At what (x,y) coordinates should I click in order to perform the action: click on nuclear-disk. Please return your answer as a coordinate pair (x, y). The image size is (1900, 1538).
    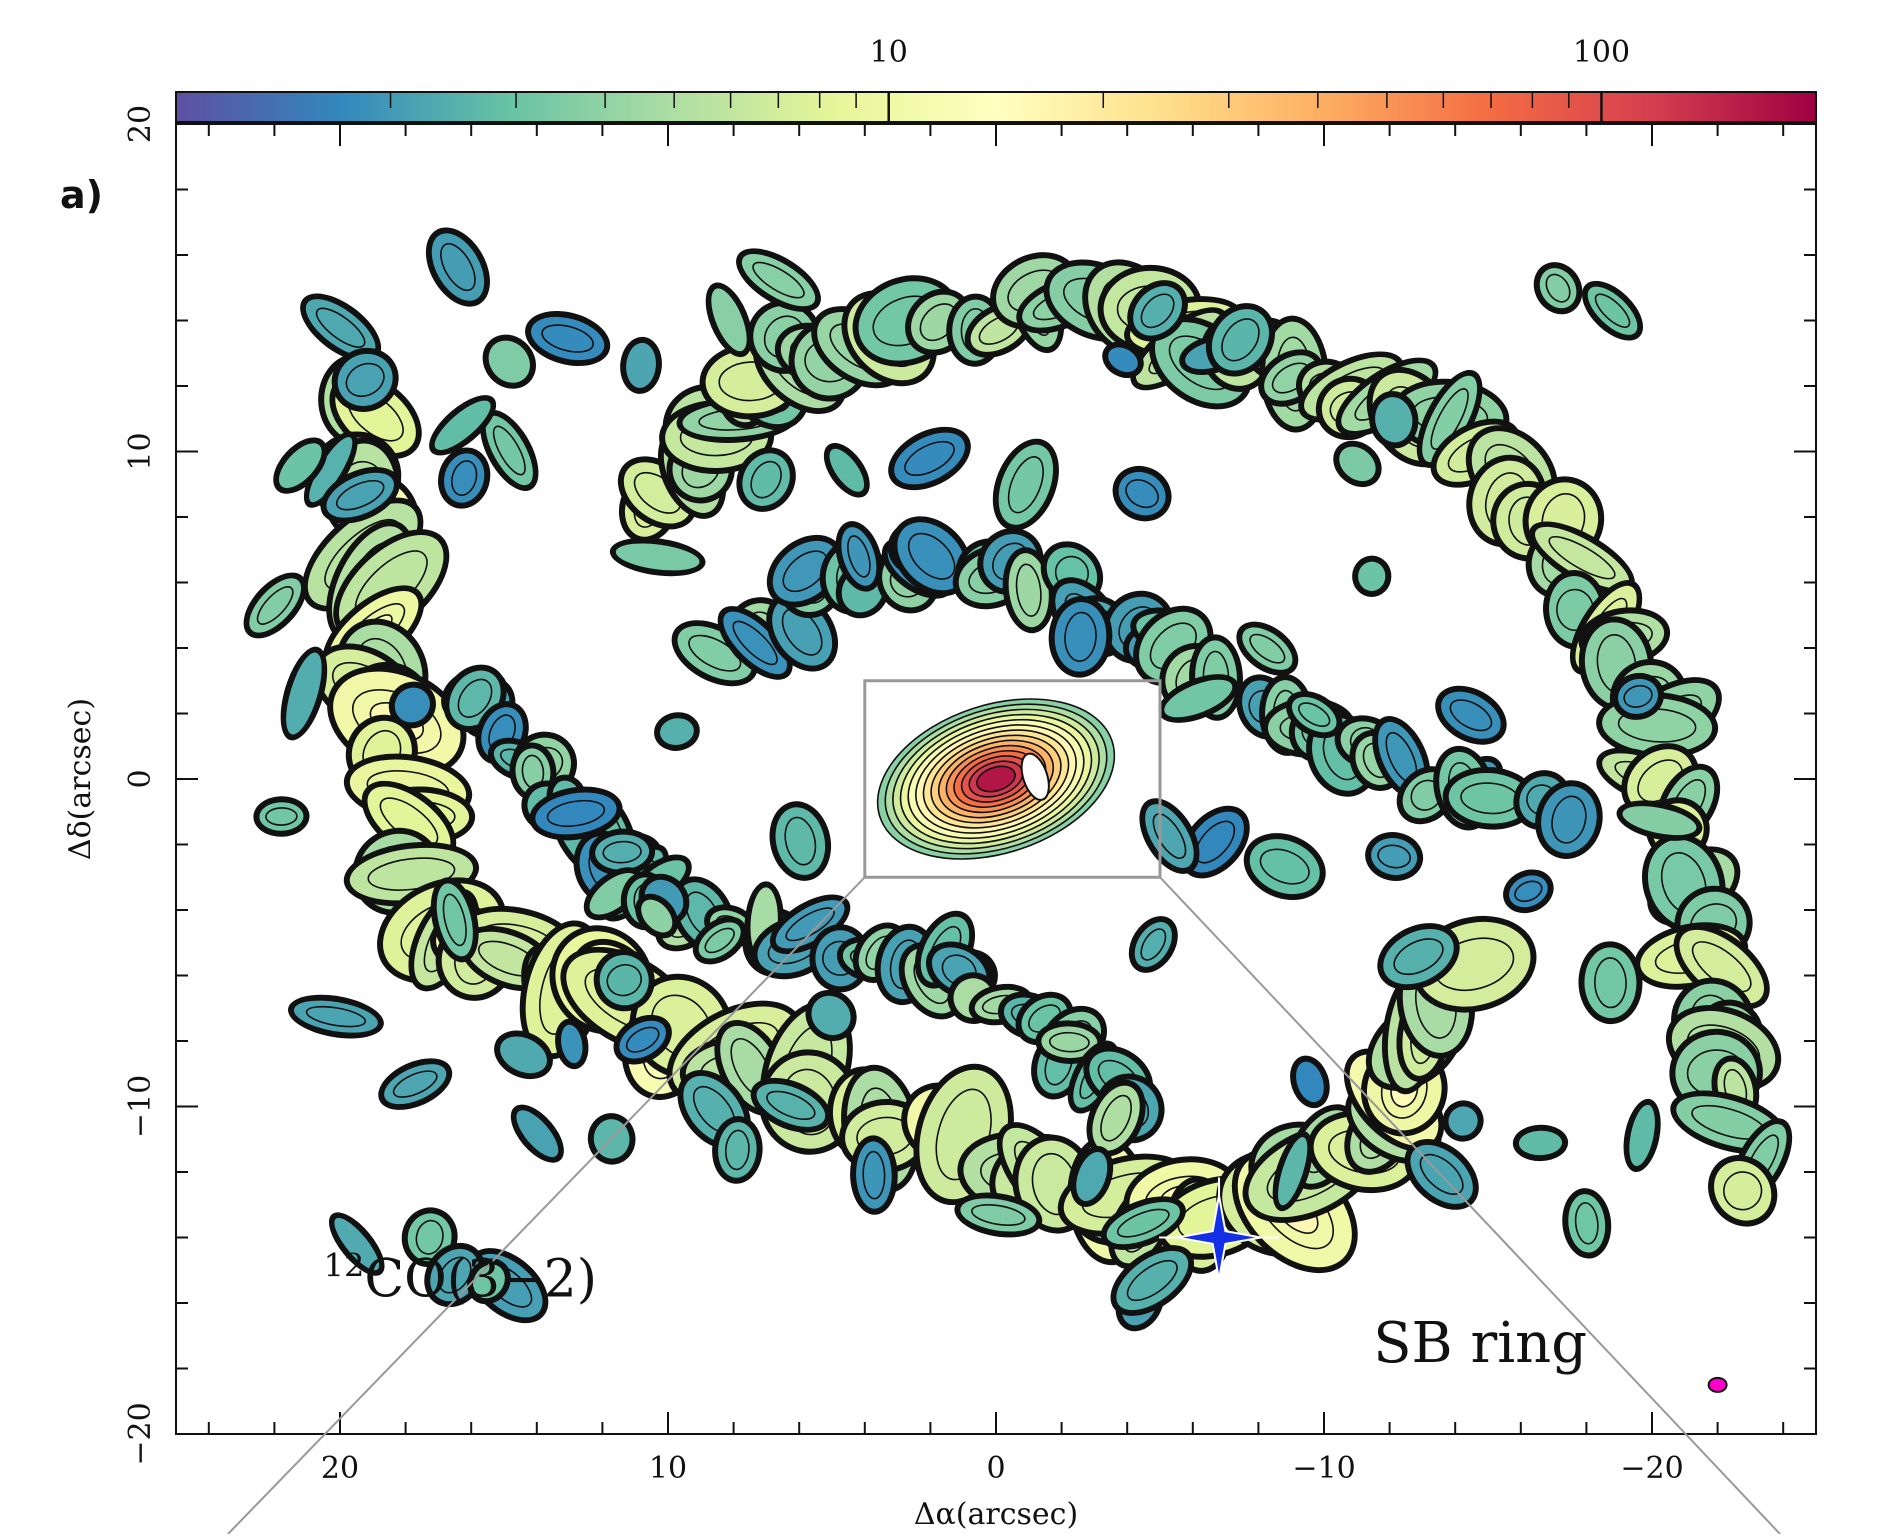
    Looking at the image, I should click on (996, 779).